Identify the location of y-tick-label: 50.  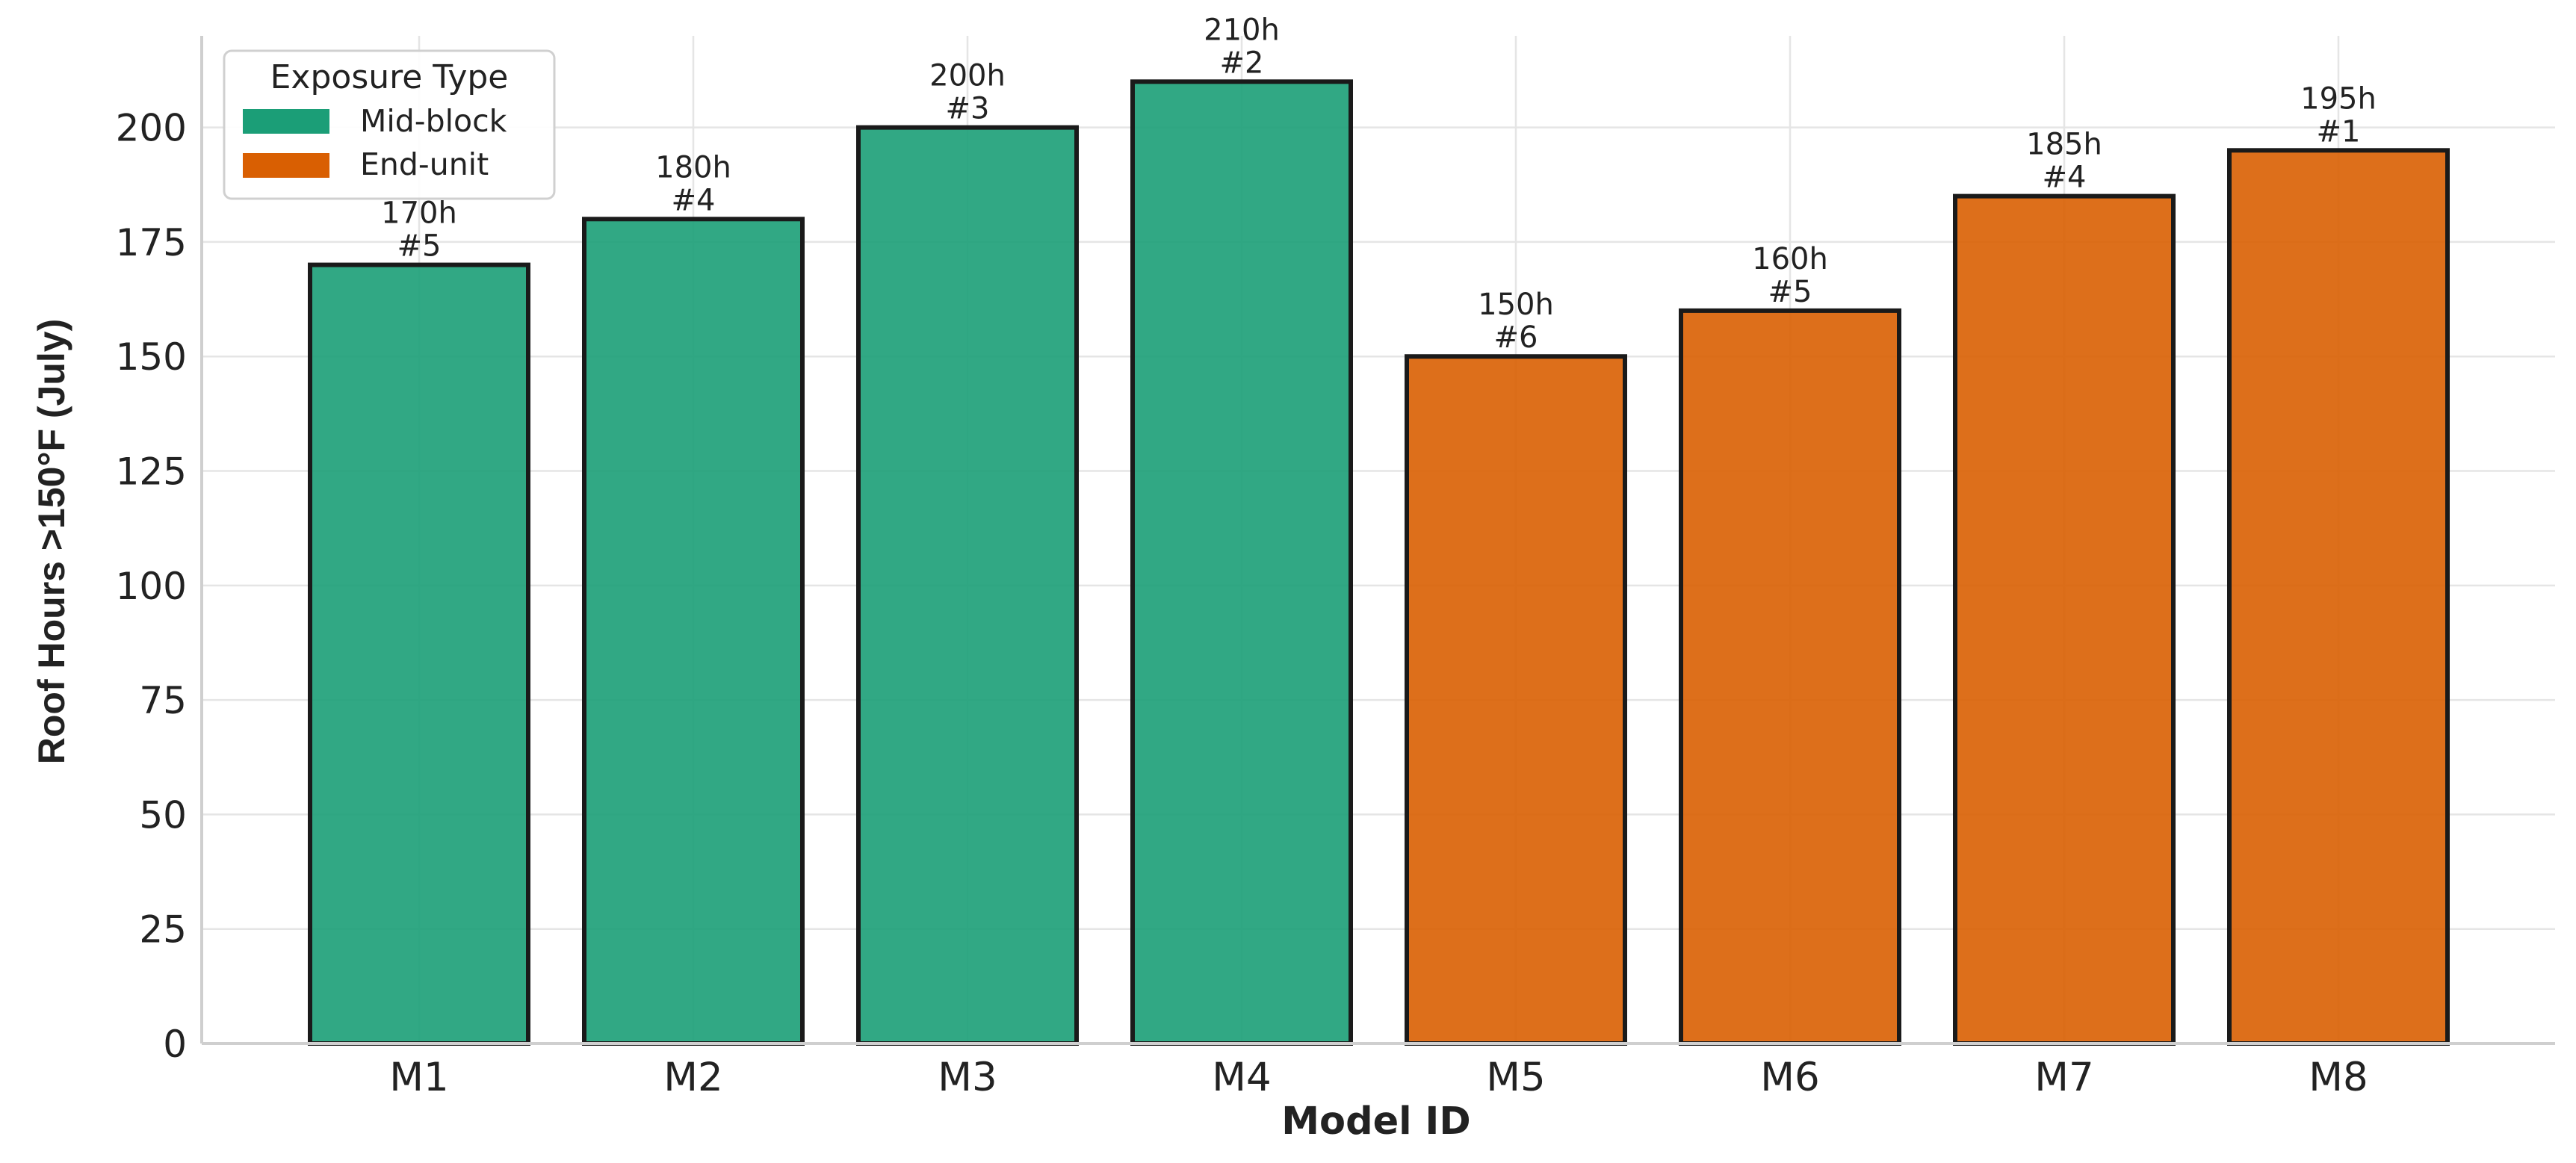
(163, 815).